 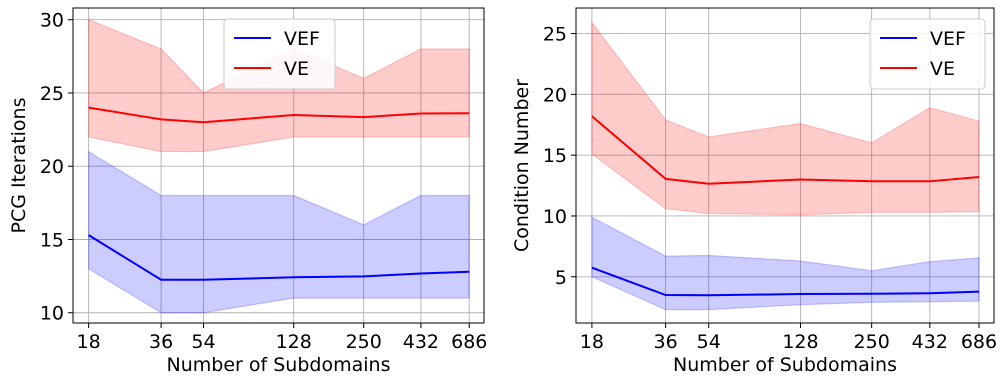 What do you see at coordinates (19, 166) in the screenshot?
I see `y-axis-label: PCG Iterations` at bounding box center [19, 166].